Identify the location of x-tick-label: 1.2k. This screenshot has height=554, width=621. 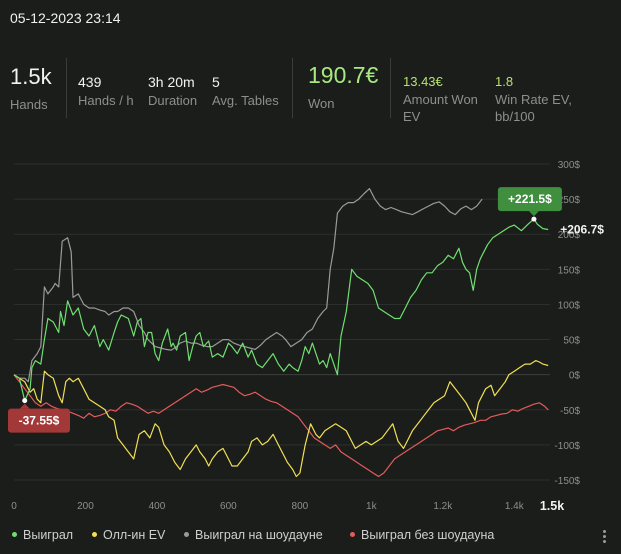
(443, 506).